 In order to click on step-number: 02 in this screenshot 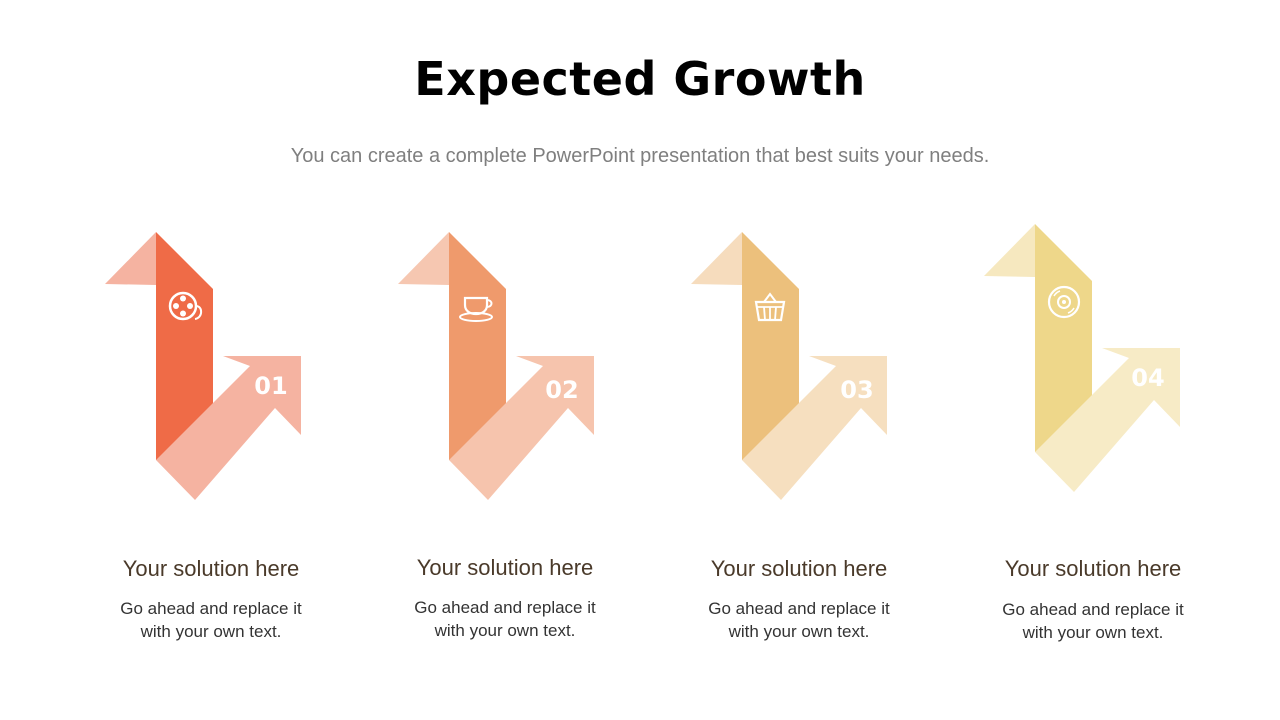, I will do `click(562, 390)`.